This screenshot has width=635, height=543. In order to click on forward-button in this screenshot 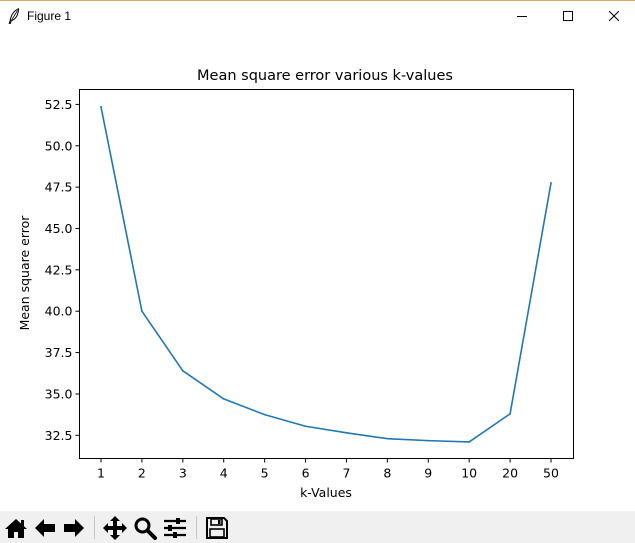, I will do `click(74, 527)`.